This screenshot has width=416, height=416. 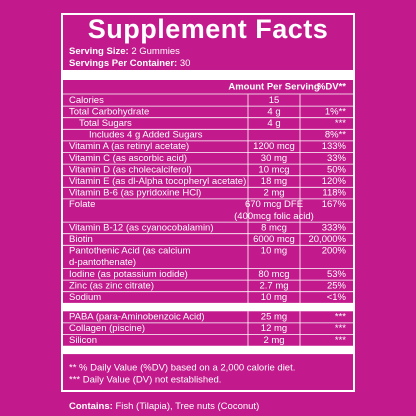 I want to click on daily-value: 133%, so click(x=334, y=146).